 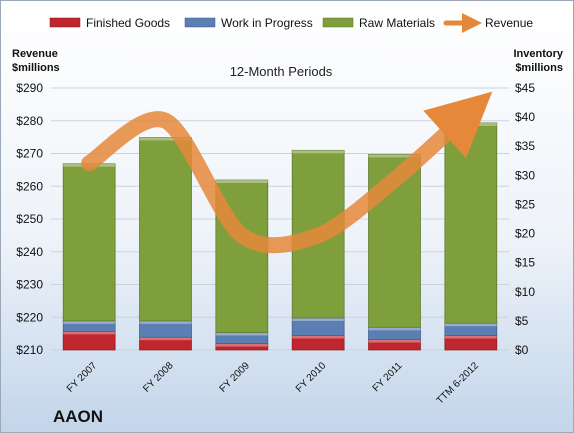 I want to click on left-axis-label-line2: $millions, so click(x=36, y=68).